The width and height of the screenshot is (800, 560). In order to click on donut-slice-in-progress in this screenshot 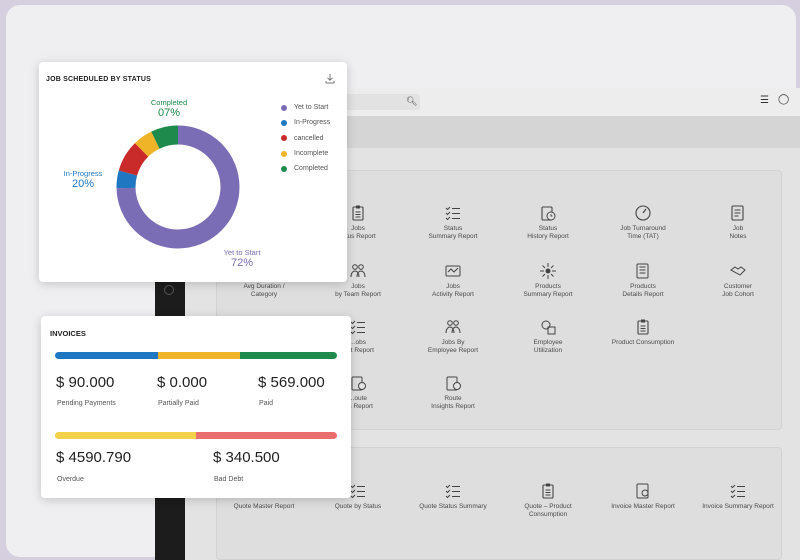, I will do `click(178, 187)`.